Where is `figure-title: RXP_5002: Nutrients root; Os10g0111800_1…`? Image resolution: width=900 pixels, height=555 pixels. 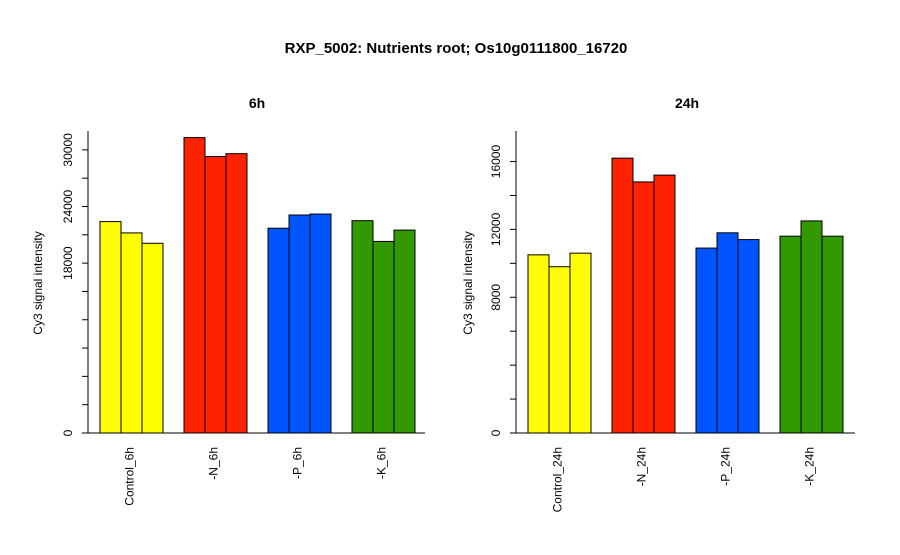
figure-title: RXP_5002: Nutrients root; Os10g0111800_1… is located at coordinates (456, 48).